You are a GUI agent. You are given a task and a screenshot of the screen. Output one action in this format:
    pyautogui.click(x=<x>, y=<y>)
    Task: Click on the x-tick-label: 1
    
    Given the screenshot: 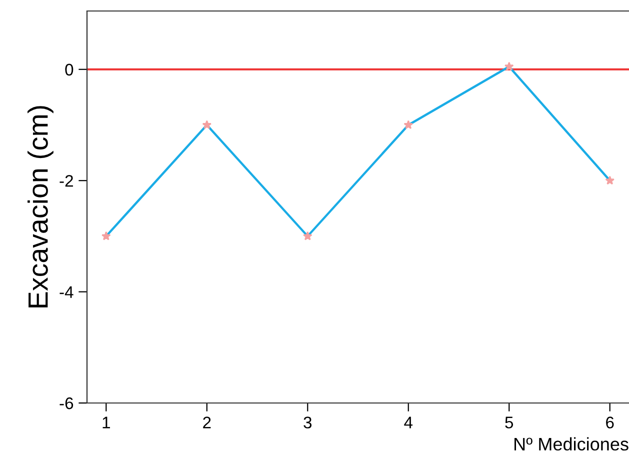 What is the action you would take?
    pyautogui.click(x=106, y=422)
    